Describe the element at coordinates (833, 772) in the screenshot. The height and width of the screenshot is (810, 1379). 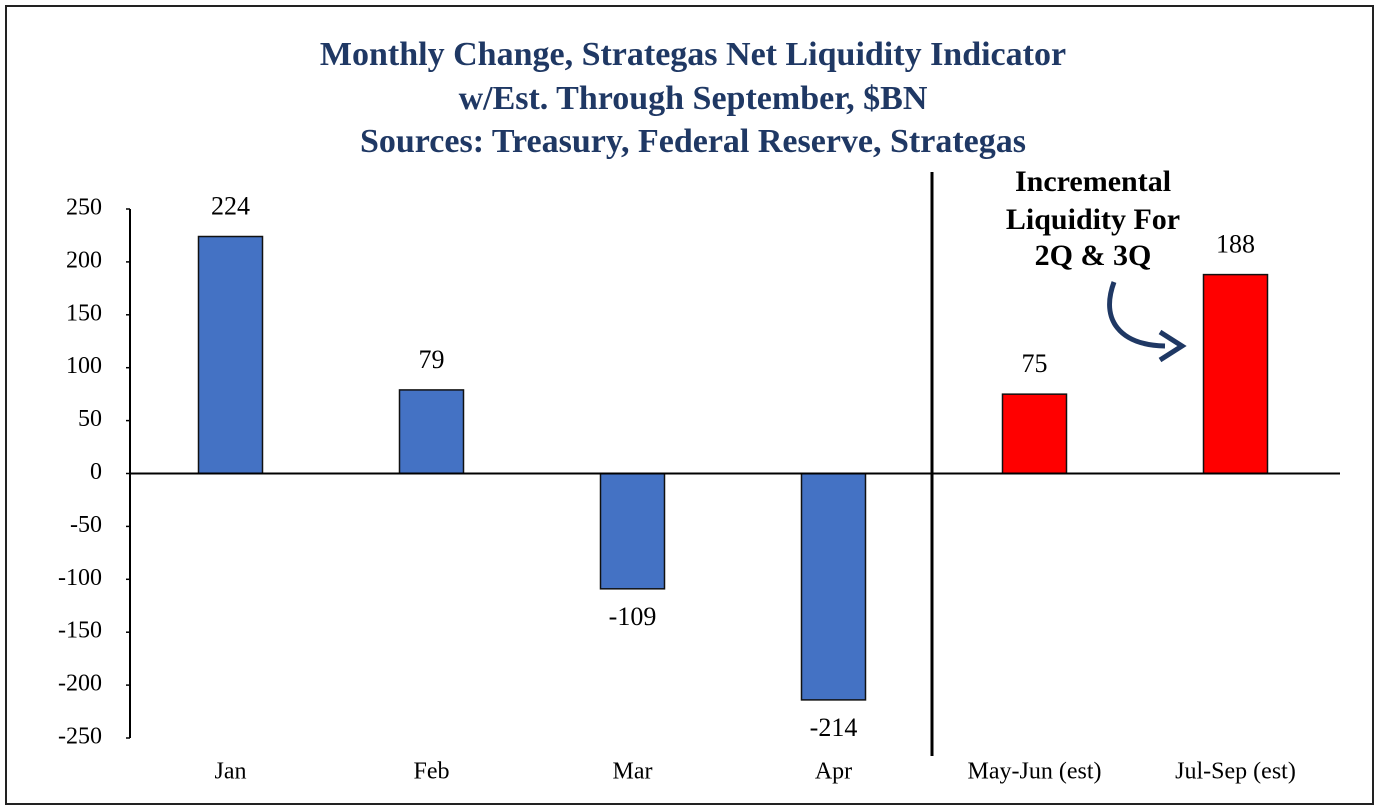
I see `x-tick-label: Apr` at that location.